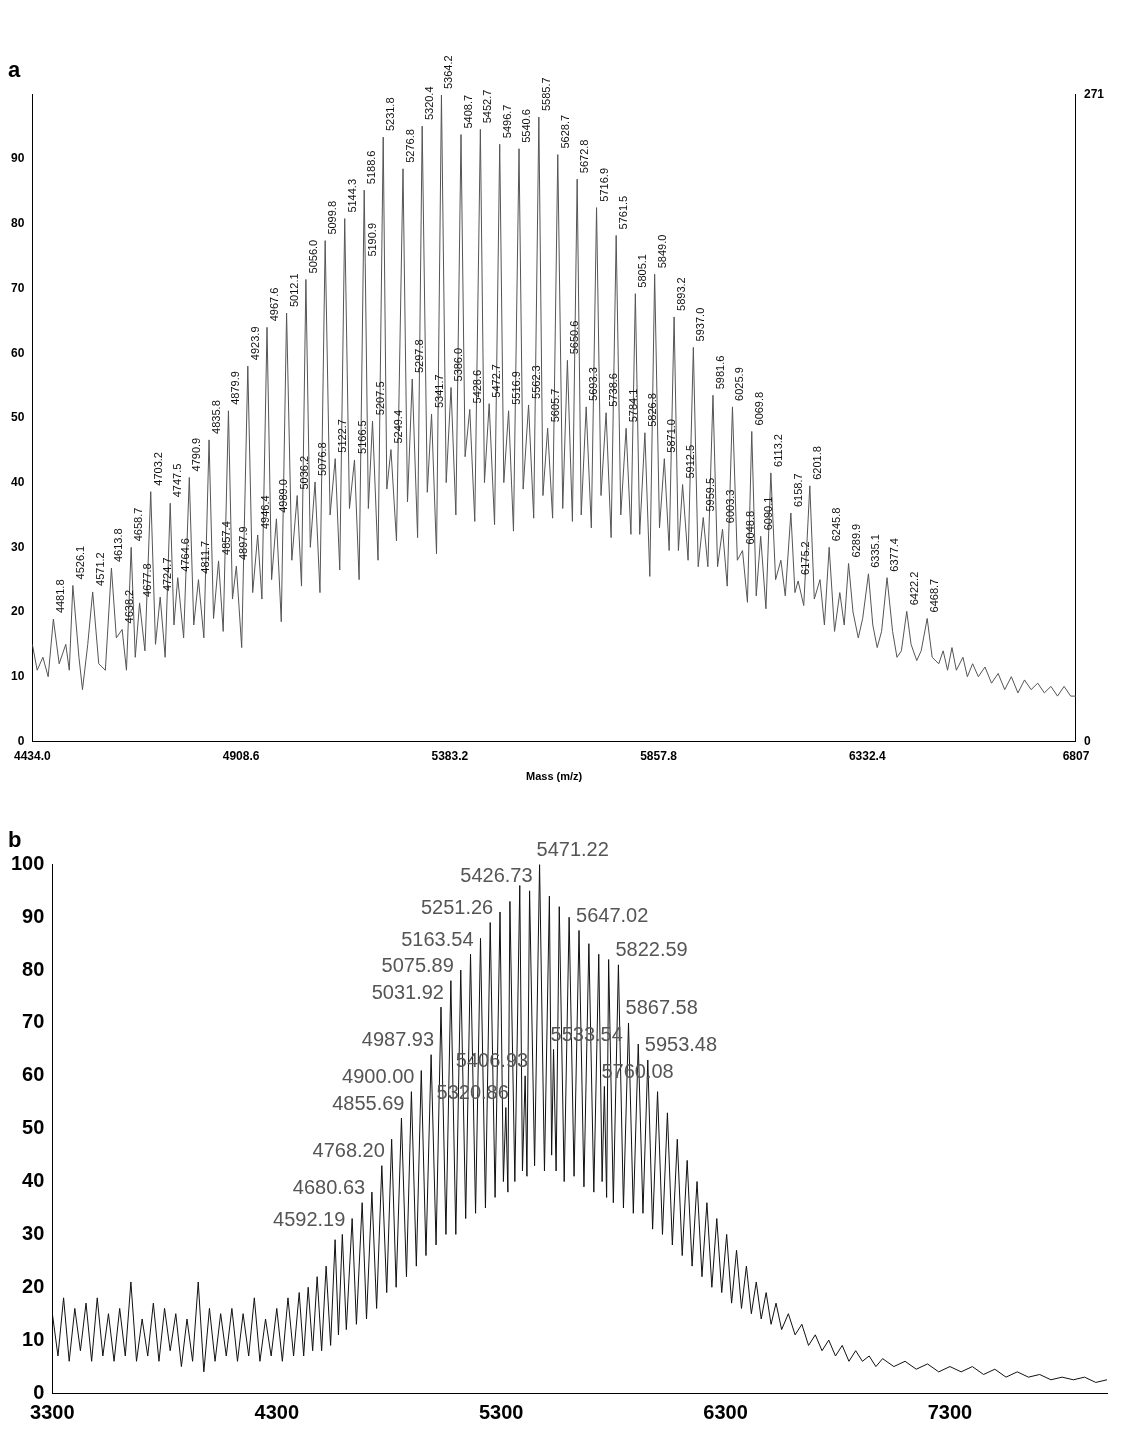  Describe the element at coordinates (535, 382) in the screenshot. I see `annotation: 5562.3` at that location.